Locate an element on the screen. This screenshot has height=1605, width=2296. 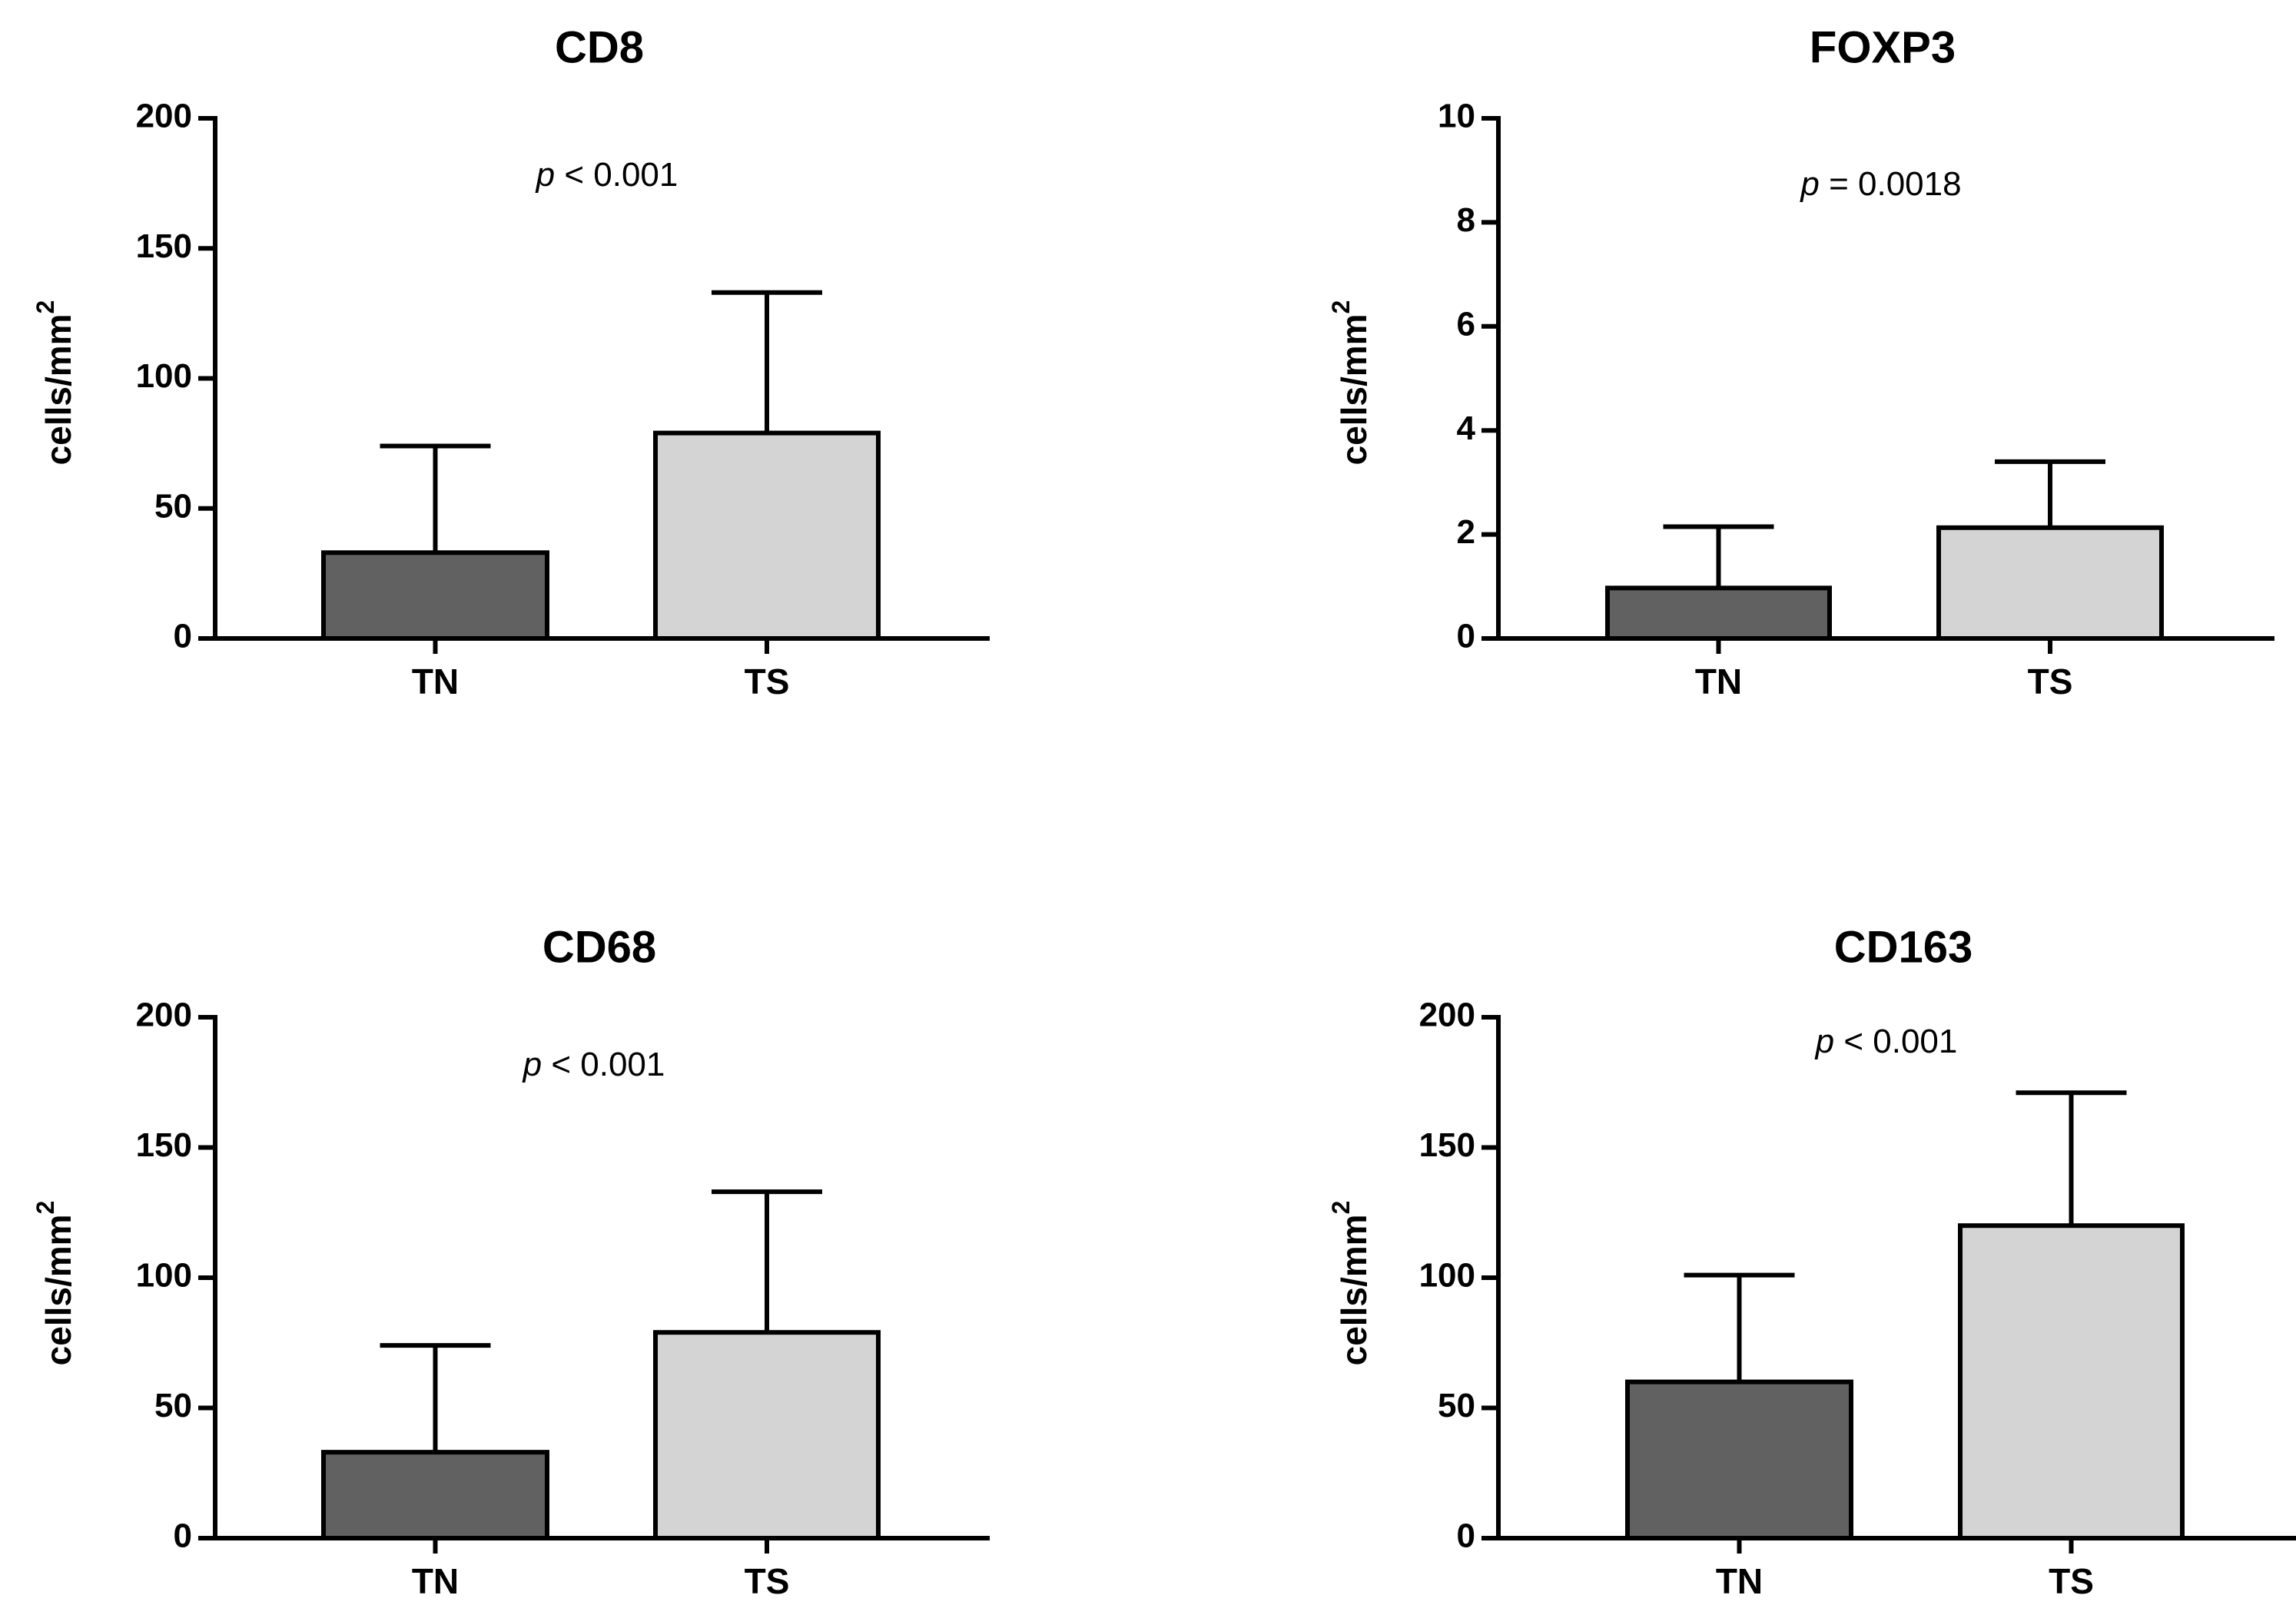
chart-title: CD8 is located at coordinates (599, 47).